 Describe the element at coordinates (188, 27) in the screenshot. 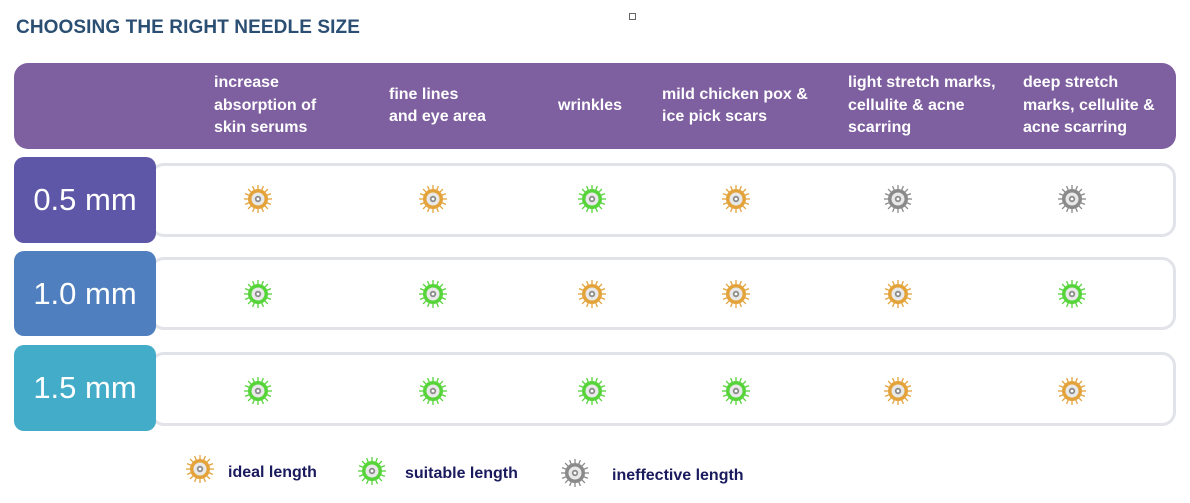

I see `page-title: CHOOSING THE RIGHT NEEDLE SIZE` at that location.